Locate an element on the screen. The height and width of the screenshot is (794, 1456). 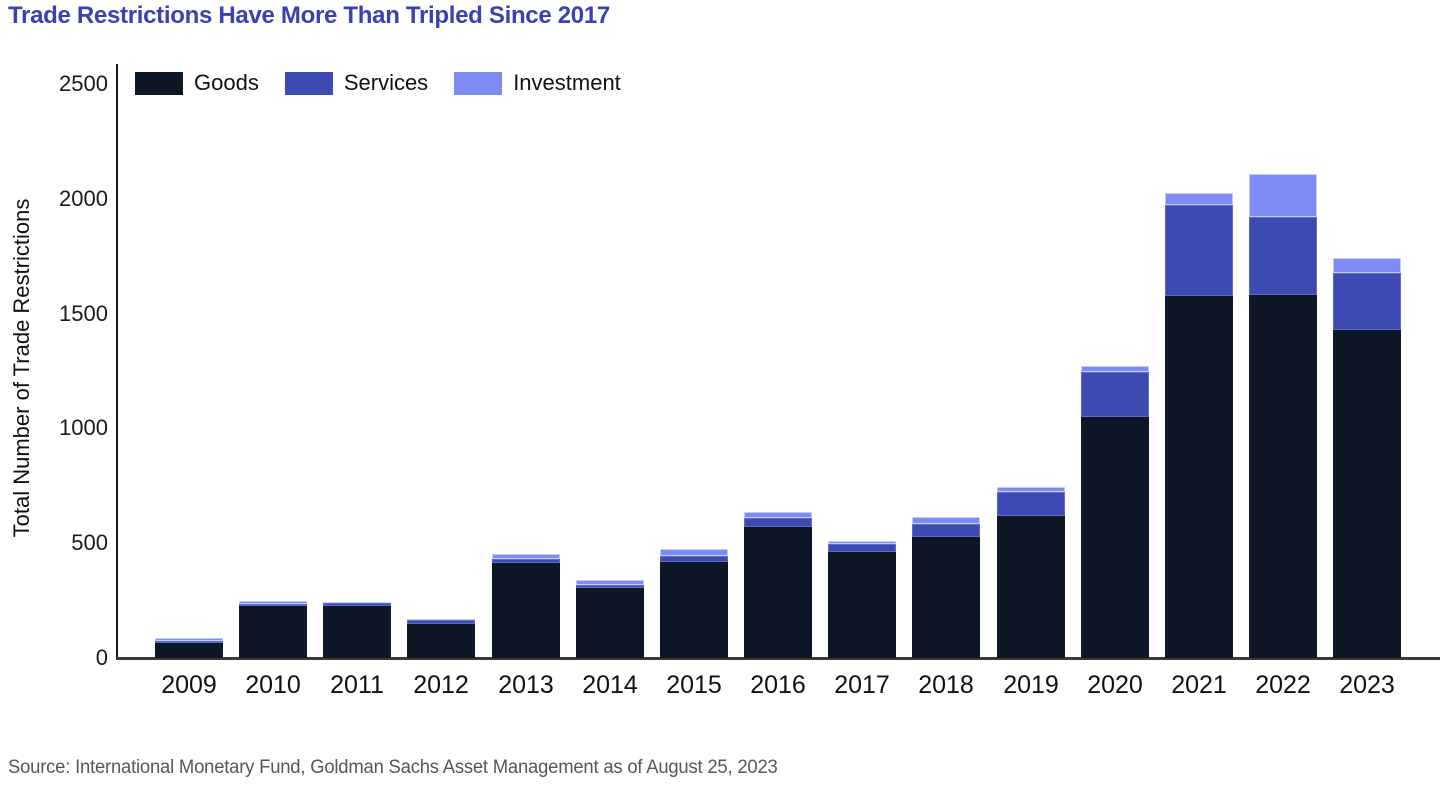
x-tick-label-2019: 2019 is located at coordinates (1031, 685).